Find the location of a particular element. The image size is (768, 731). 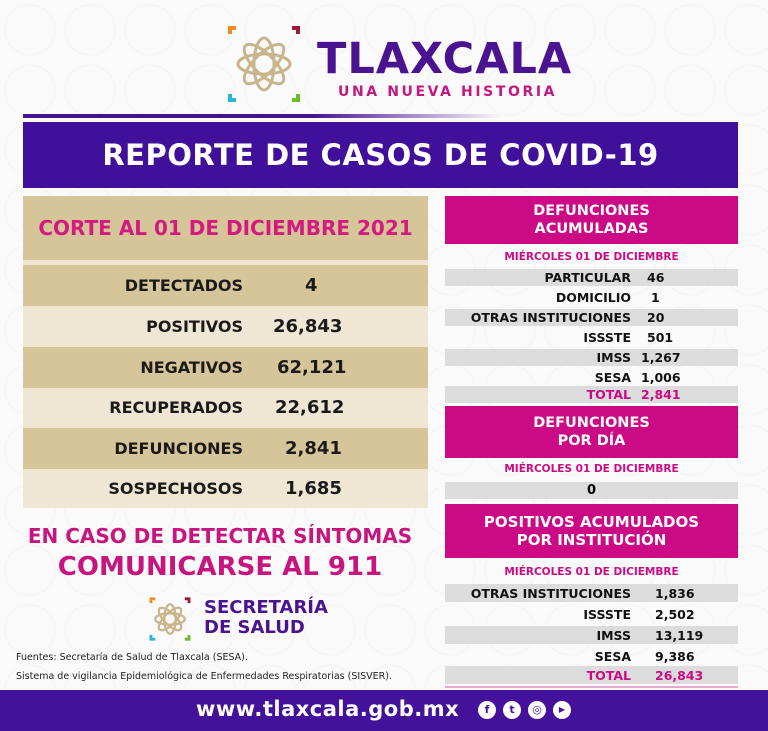

defunciones-por-dia-date: MIÉRCOLES 01 DE DICIEMBRE is located at coordinates (591, 469).